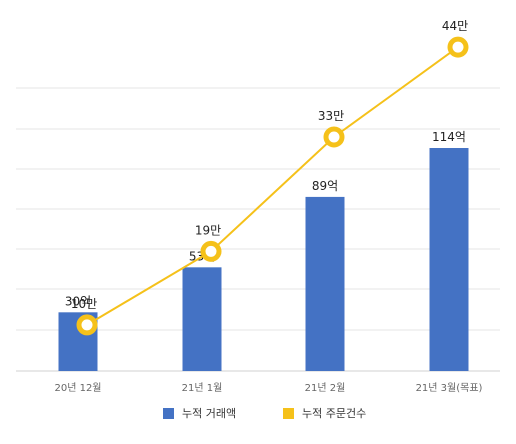  Describe the element at coordinates (202, 388) in the screenshot. I see `x-tick-label: 21년 1월` at that location.